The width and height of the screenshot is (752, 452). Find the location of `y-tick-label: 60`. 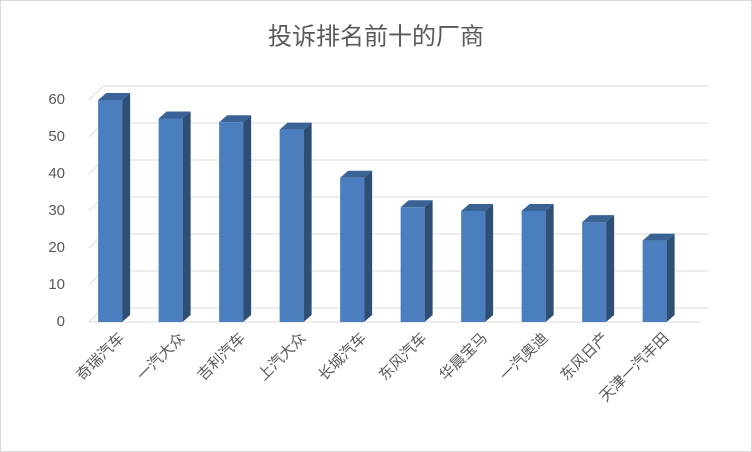

y-tick-label: 60 is located at coordinates (56, 99).